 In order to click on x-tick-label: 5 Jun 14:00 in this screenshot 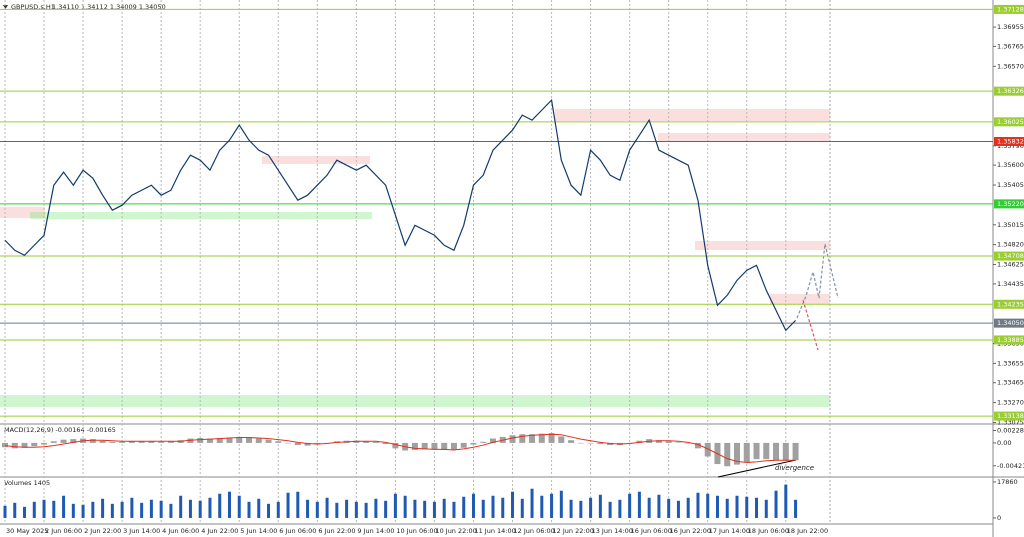, I will do `click(258, 531)`.